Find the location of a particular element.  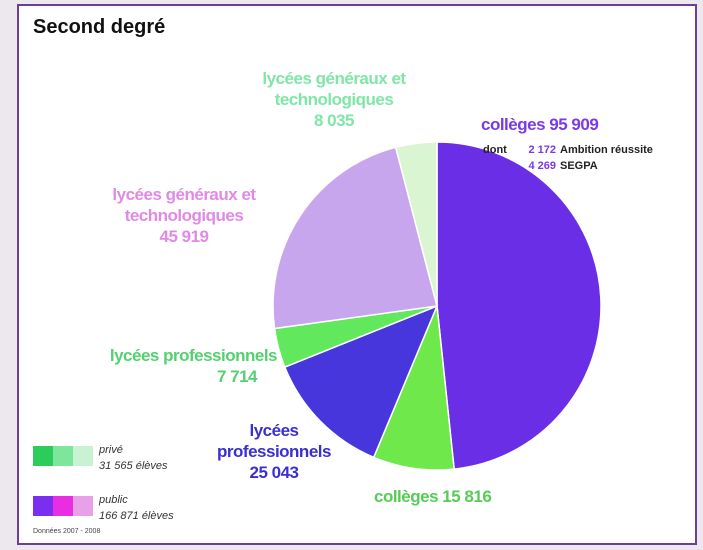

legend-name: public is located at coordinates (113, 500).